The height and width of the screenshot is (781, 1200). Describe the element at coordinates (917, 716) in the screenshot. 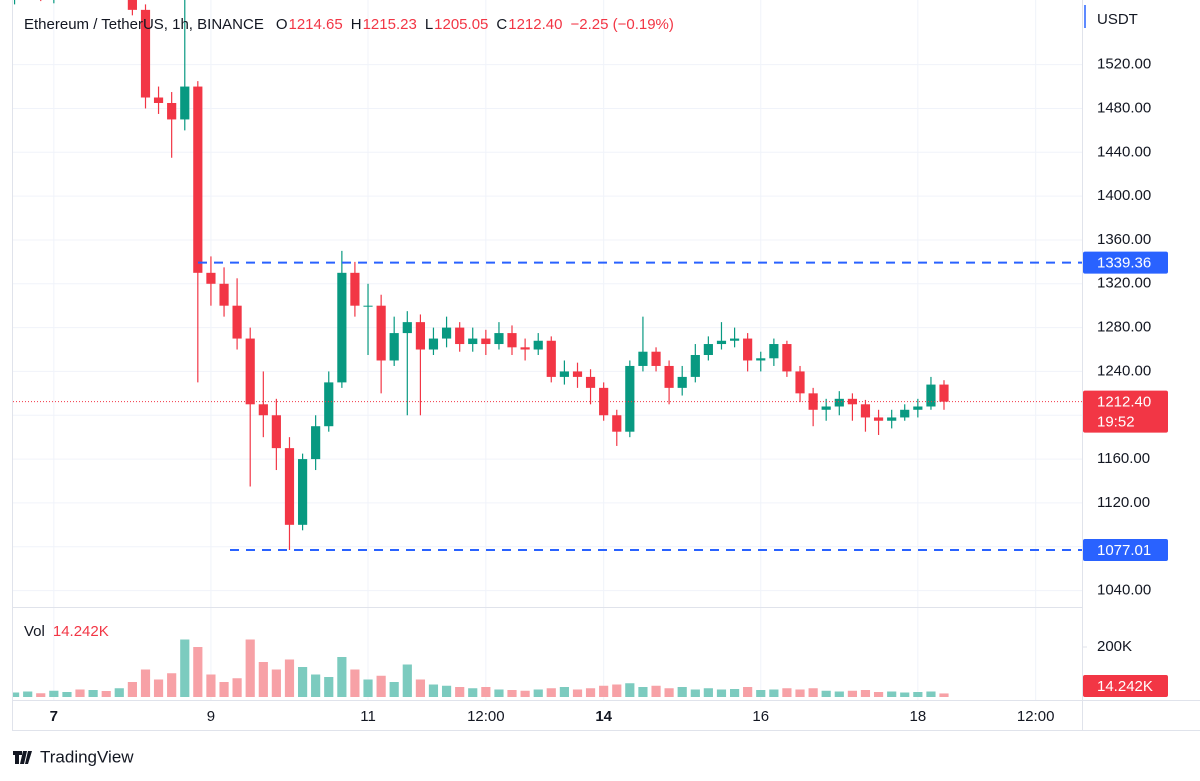

I see `x-tick-label: 18` at that location.